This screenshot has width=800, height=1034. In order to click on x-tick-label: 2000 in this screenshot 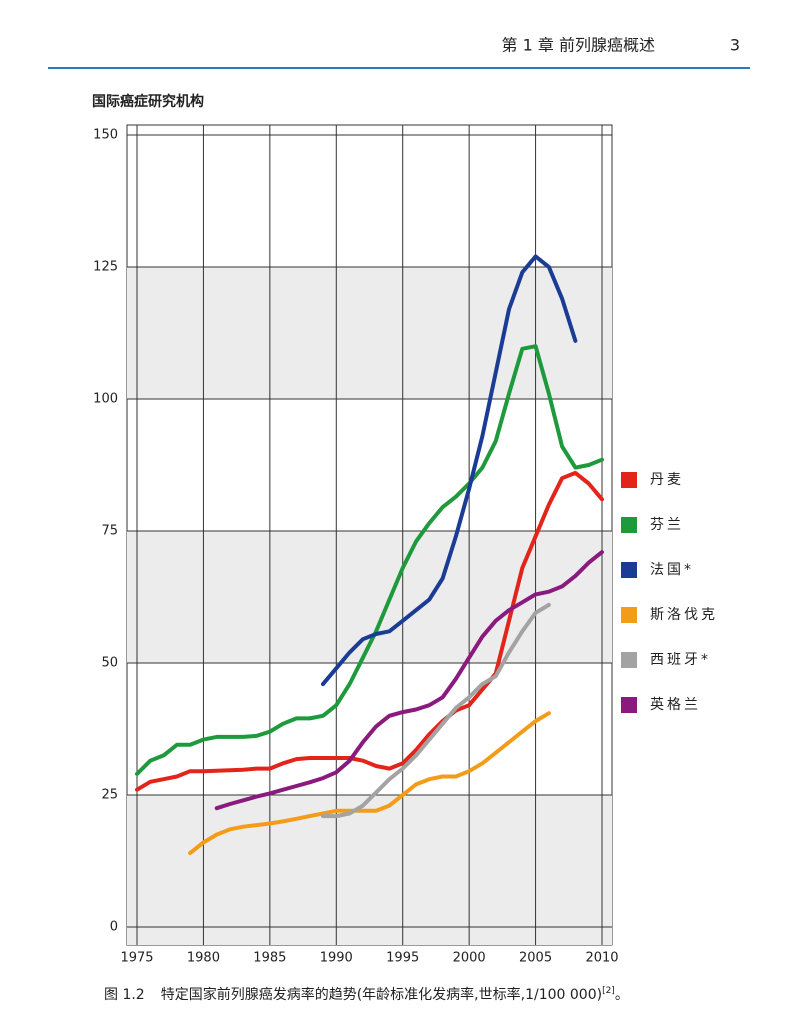, I will do `click(469, 958)`.